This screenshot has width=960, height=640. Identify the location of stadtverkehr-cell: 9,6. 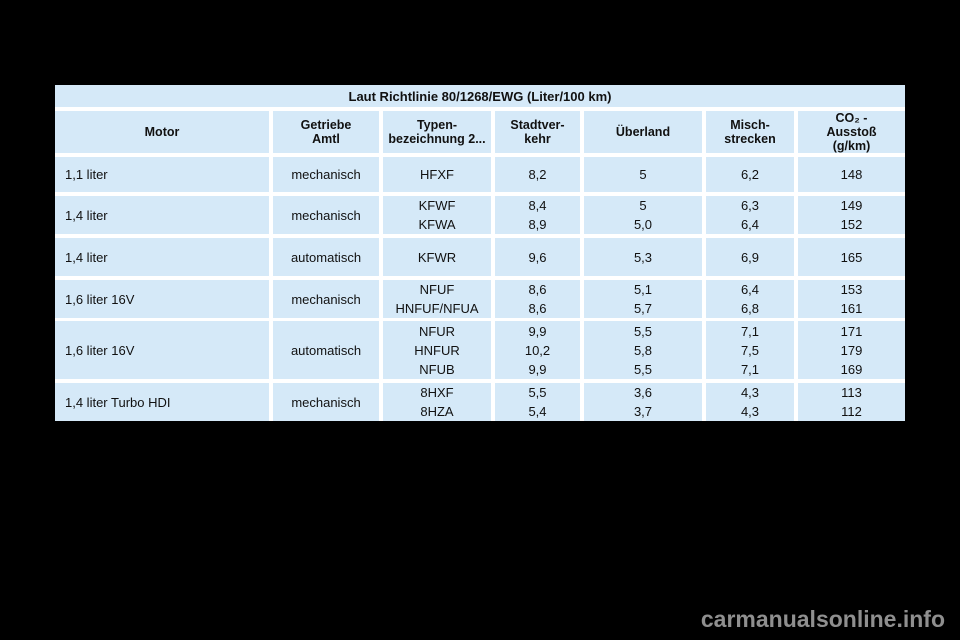
(537, 257).